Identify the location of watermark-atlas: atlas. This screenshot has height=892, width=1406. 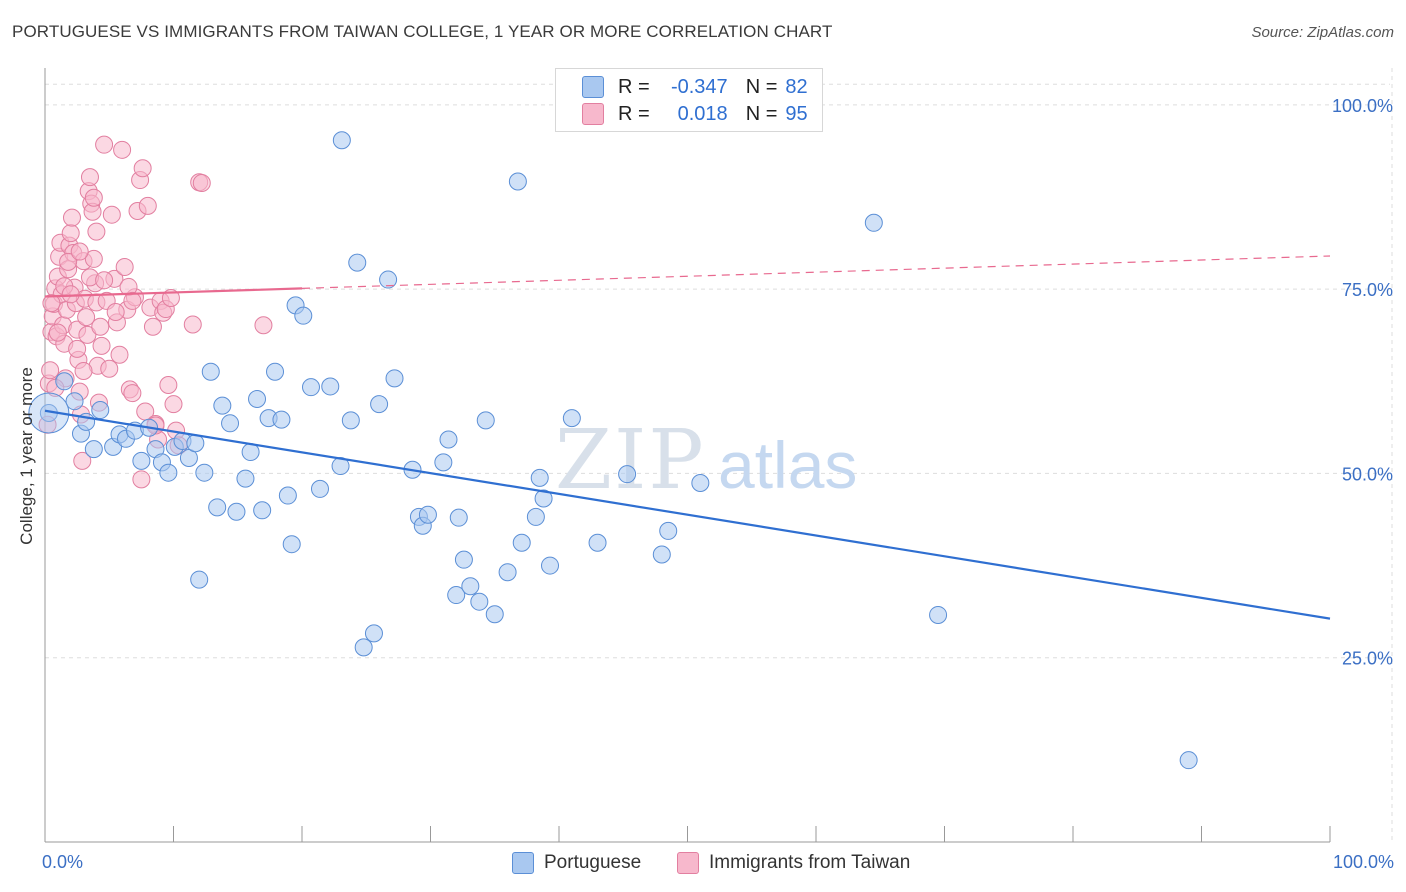
(787, 465).